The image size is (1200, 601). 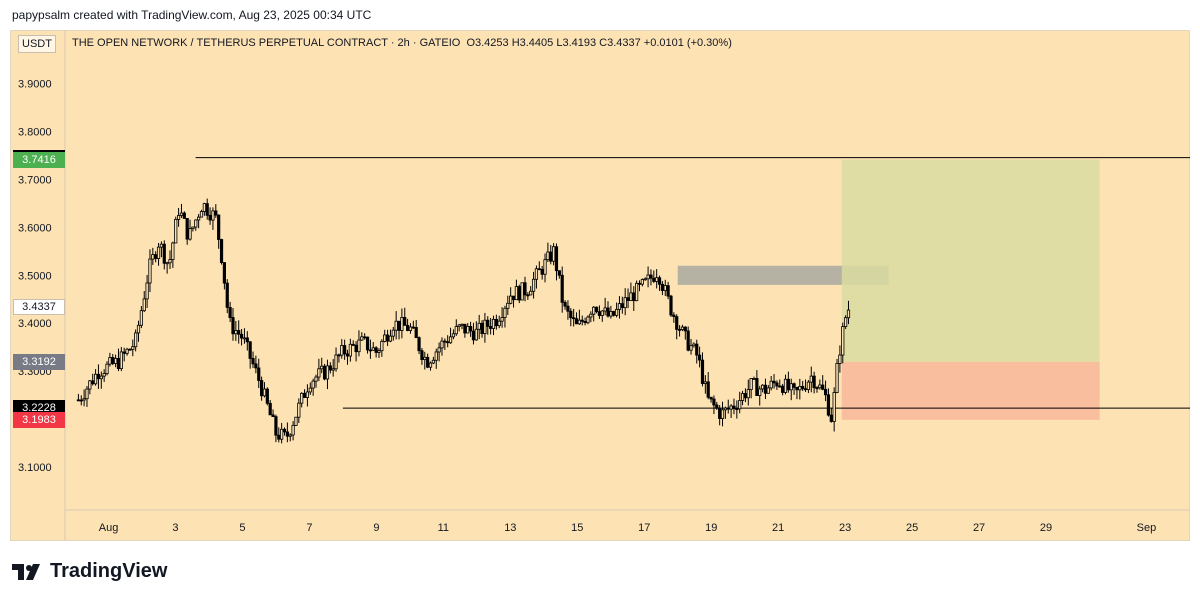 I want to click on x-tick-label: 19, so click(x=711, y=528).